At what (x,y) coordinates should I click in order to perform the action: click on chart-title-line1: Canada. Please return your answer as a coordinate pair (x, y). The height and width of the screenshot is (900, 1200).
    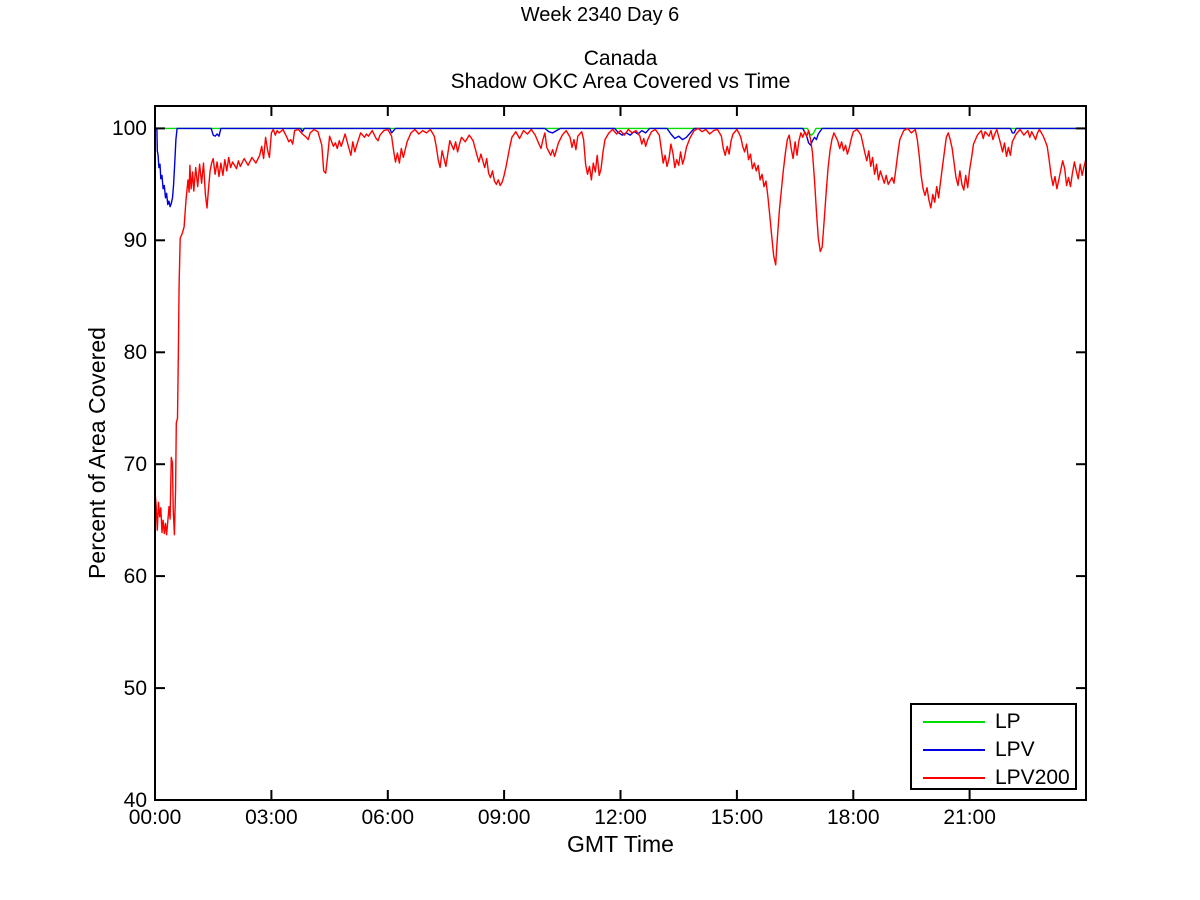
    Looking at the image, I should click on (620, 58).